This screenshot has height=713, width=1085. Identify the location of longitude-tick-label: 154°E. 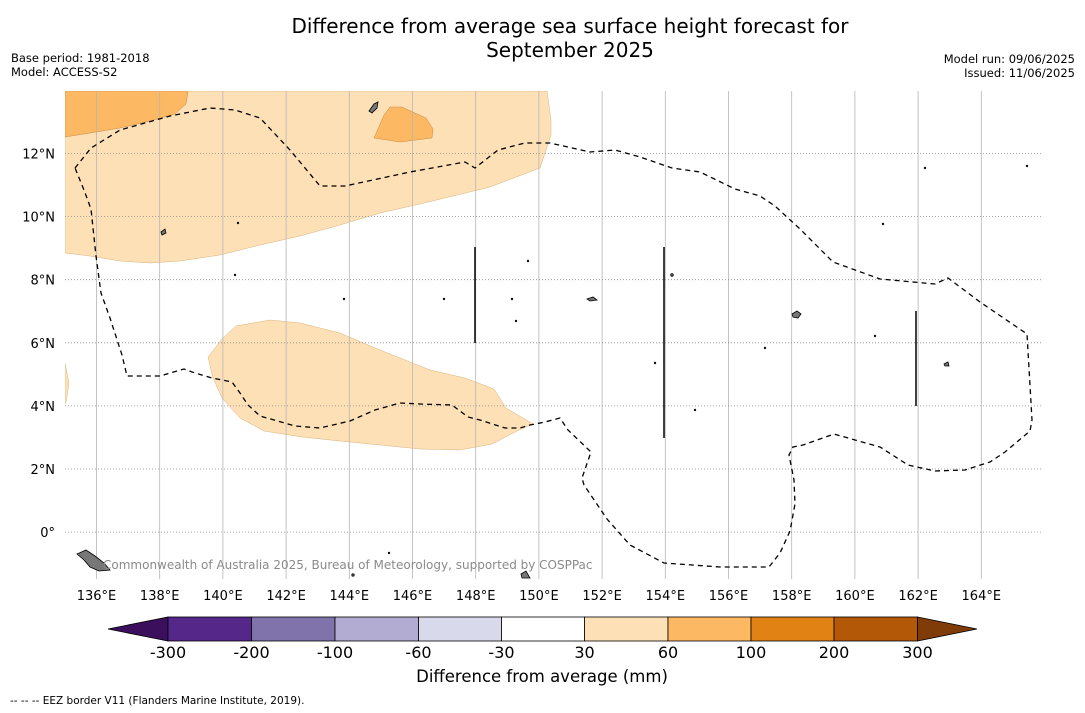
(666, 596).